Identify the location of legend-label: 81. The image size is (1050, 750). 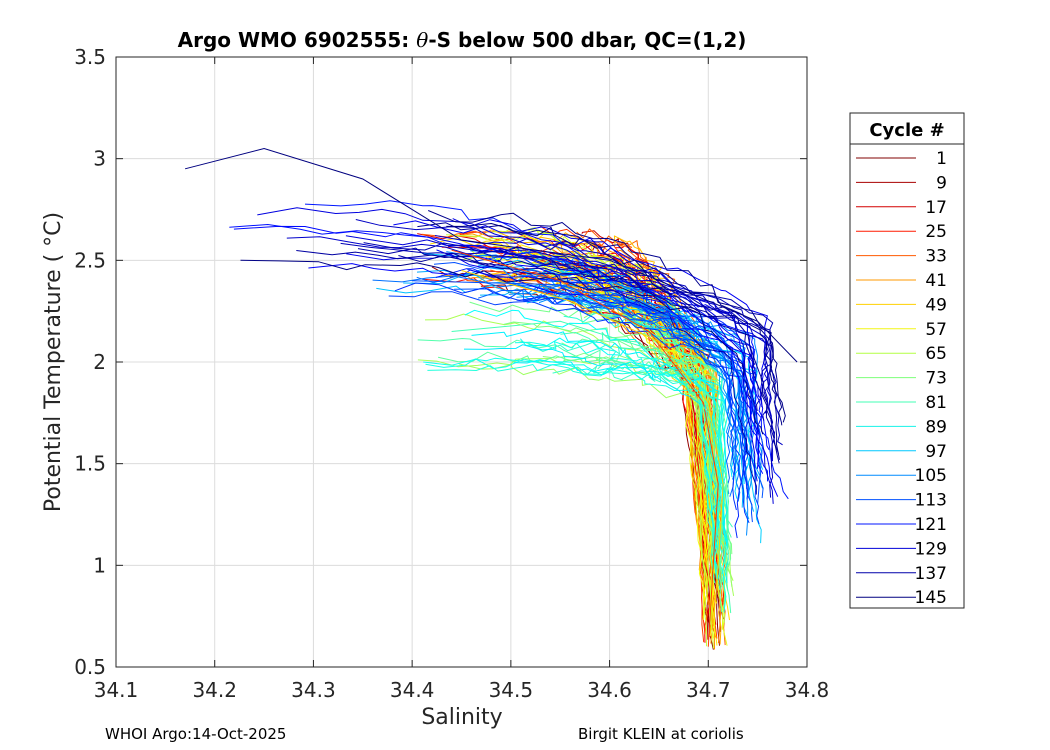
(936, 403).